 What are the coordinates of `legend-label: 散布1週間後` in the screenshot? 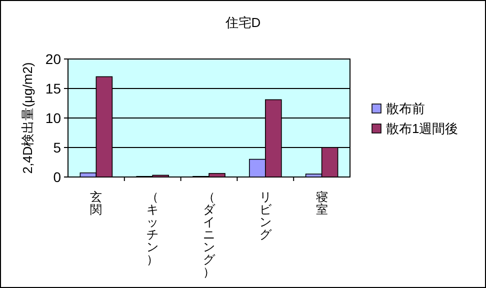 It's located at (422, 128).